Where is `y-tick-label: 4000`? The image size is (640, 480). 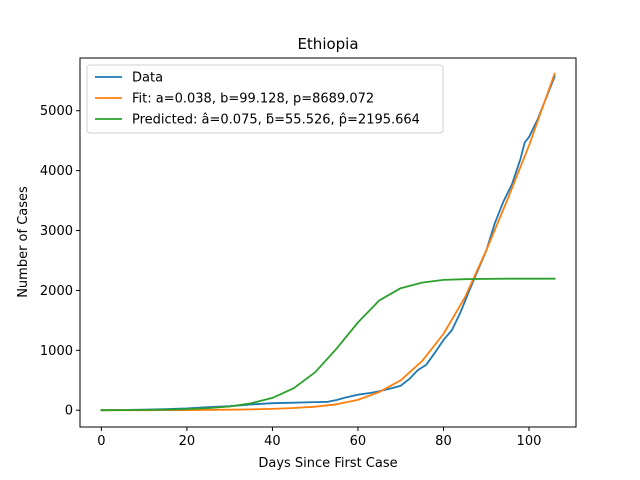 y-tick-label: 4000 is located at coordinates (56, 171).